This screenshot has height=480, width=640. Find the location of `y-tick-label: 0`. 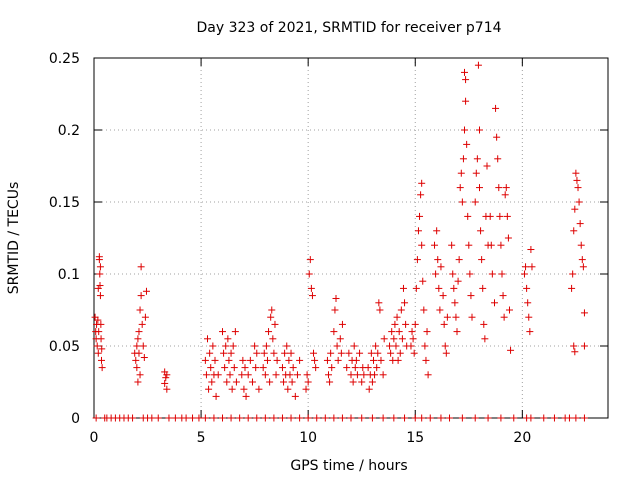

y-tick-label: 0 is located at coordinates (75, 419).